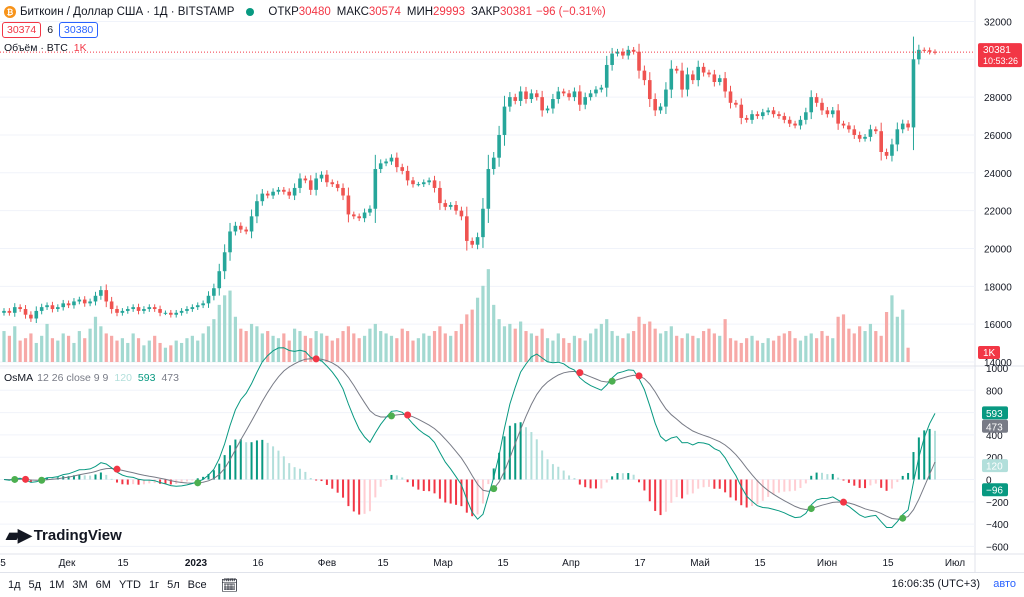 Image resolution: width=1024 pixels, height=597 pixels. What do you see at coordinates (998, 174) in the screenshot?
I see `price-tick-label: 24000` at bounding box center [998, 174].